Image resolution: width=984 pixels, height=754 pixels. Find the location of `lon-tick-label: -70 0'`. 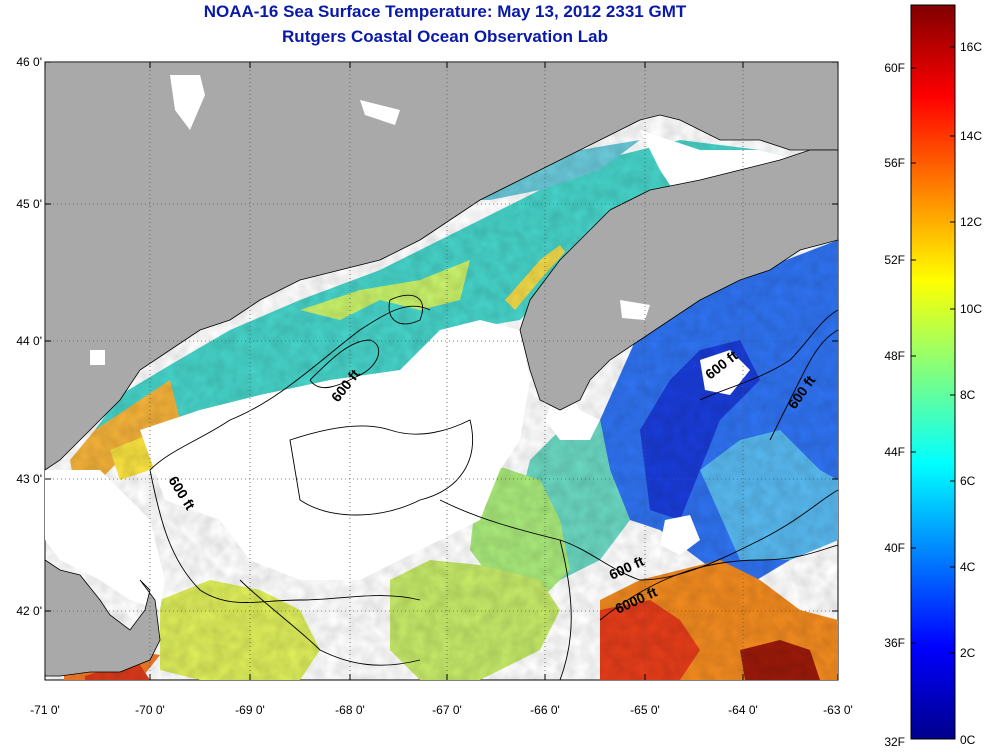

lon-tick-label: -70 0' is located at coordinates (150, 710).